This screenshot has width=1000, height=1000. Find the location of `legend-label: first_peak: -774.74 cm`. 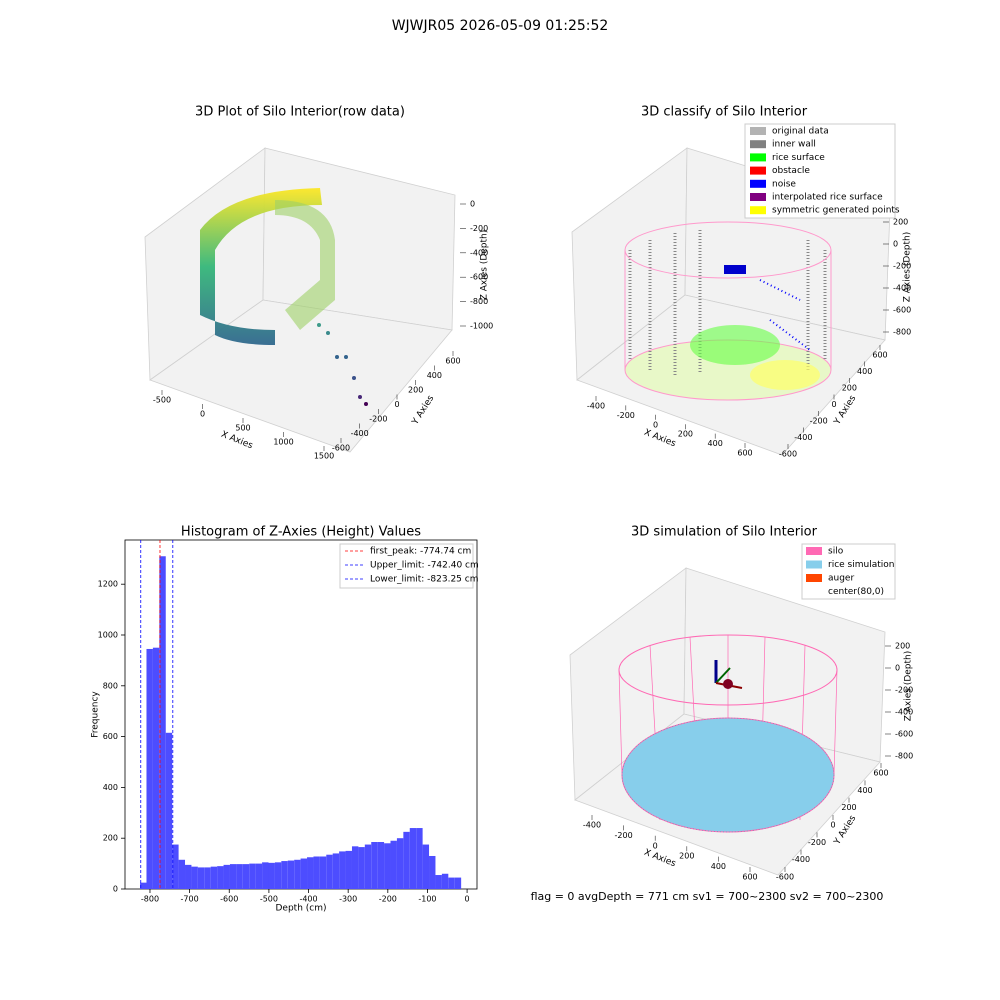

legend-label: first_peak: -774.74 cm is located at coordinates (420, 552).